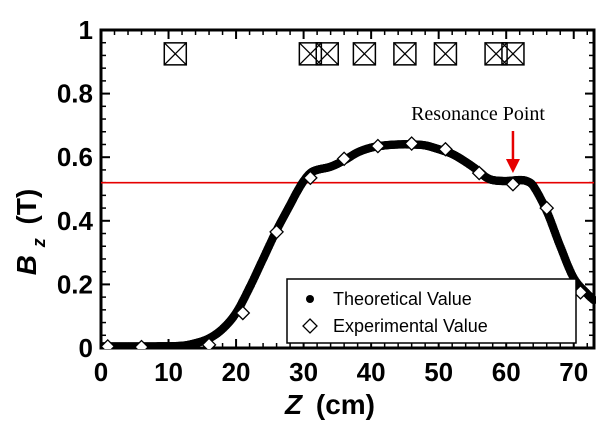  Describe the element at coordinates (410, 326) in the screenshot. I see `legend-experimental-label: Experimental Value` at that location.